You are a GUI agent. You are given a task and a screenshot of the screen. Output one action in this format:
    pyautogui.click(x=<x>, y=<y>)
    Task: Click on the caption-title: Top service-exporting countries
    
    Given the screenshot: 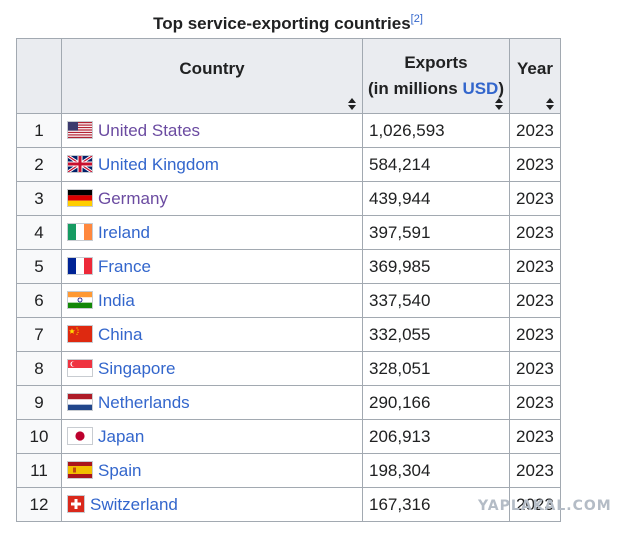 What is the action you would take?
    pyautogui.click(x=282, y=23)
    